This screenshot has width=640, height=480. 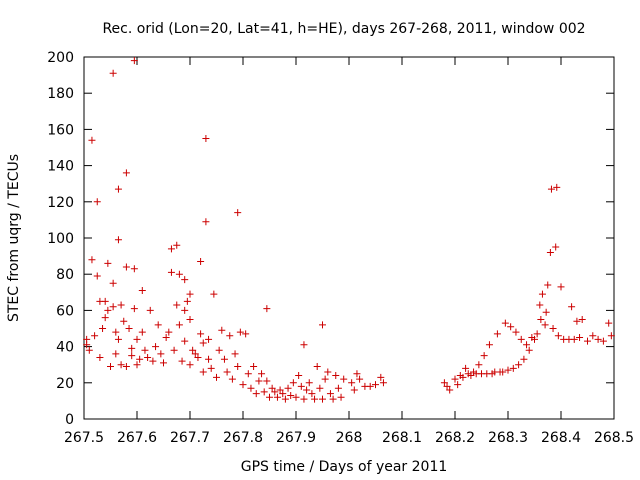 I want to click on y-tick-label: 140, so click(x=60, y=167).